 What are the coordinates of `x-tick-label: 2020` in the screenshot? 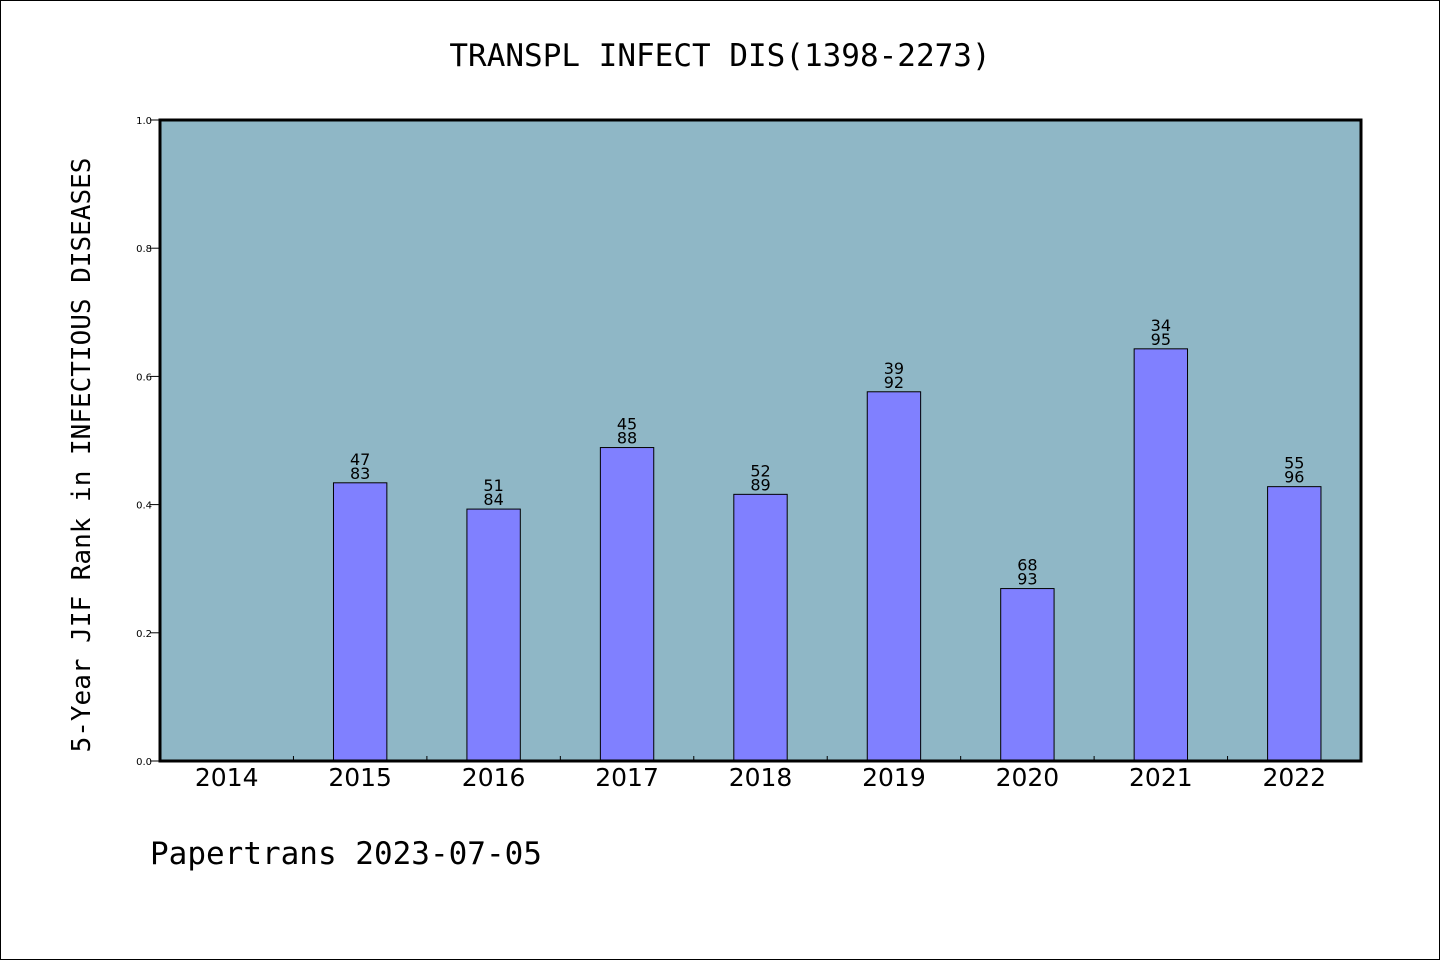 It's located at (1028, 777).